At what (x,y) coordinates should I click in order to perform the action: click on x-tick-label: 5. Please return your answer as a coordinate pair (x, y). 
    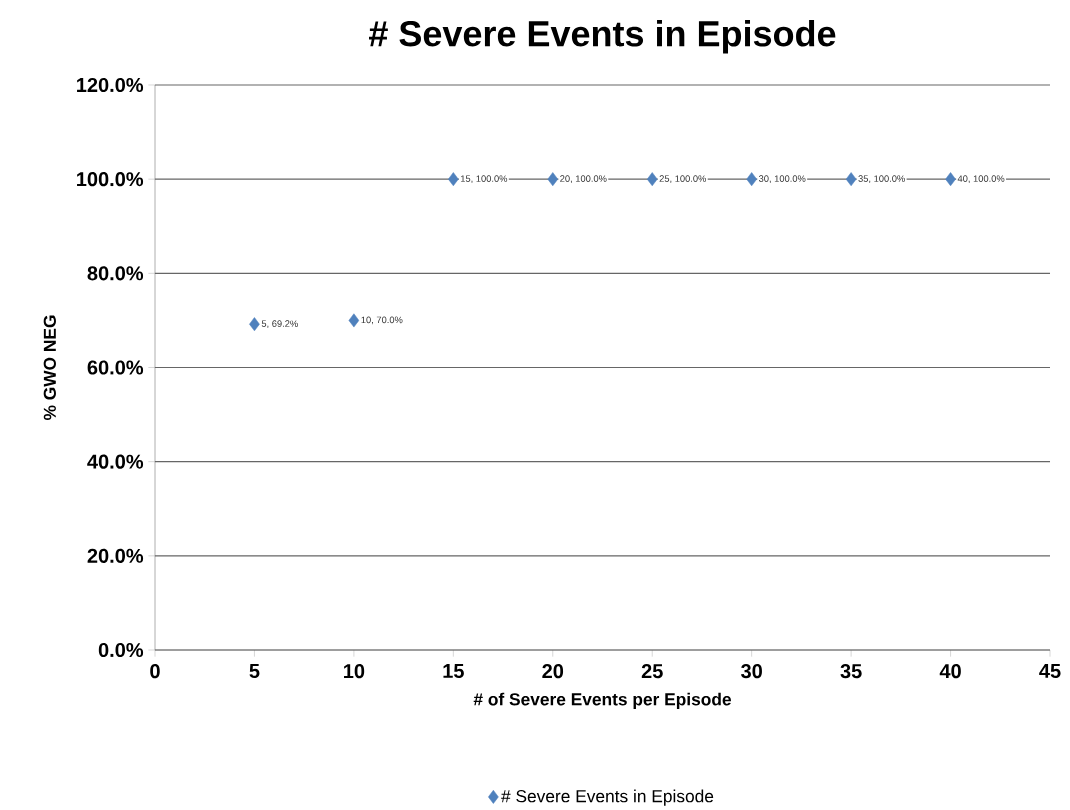
    Looking at the image, I should click on (254, 671).